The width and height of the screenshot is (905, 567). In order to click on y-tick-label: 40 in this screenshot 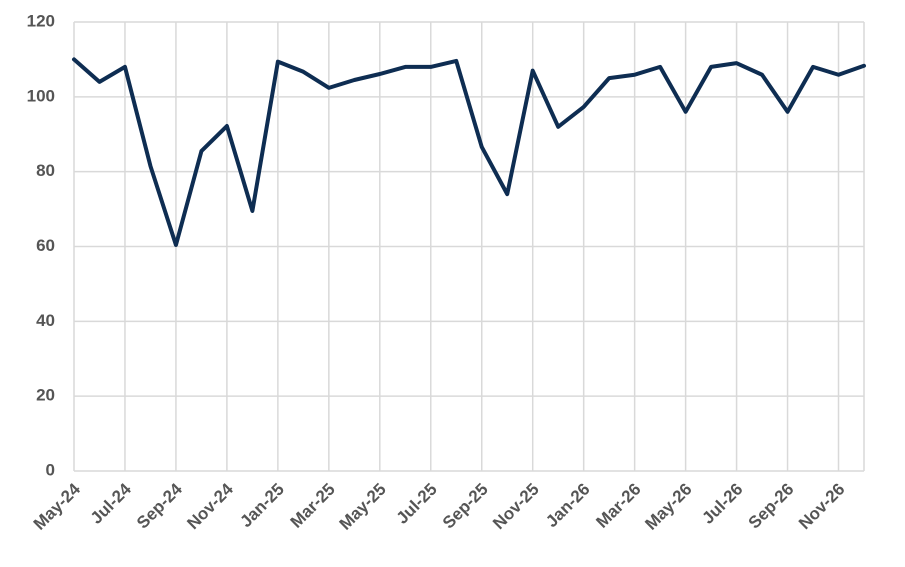, I will do `click(45, 320)`.